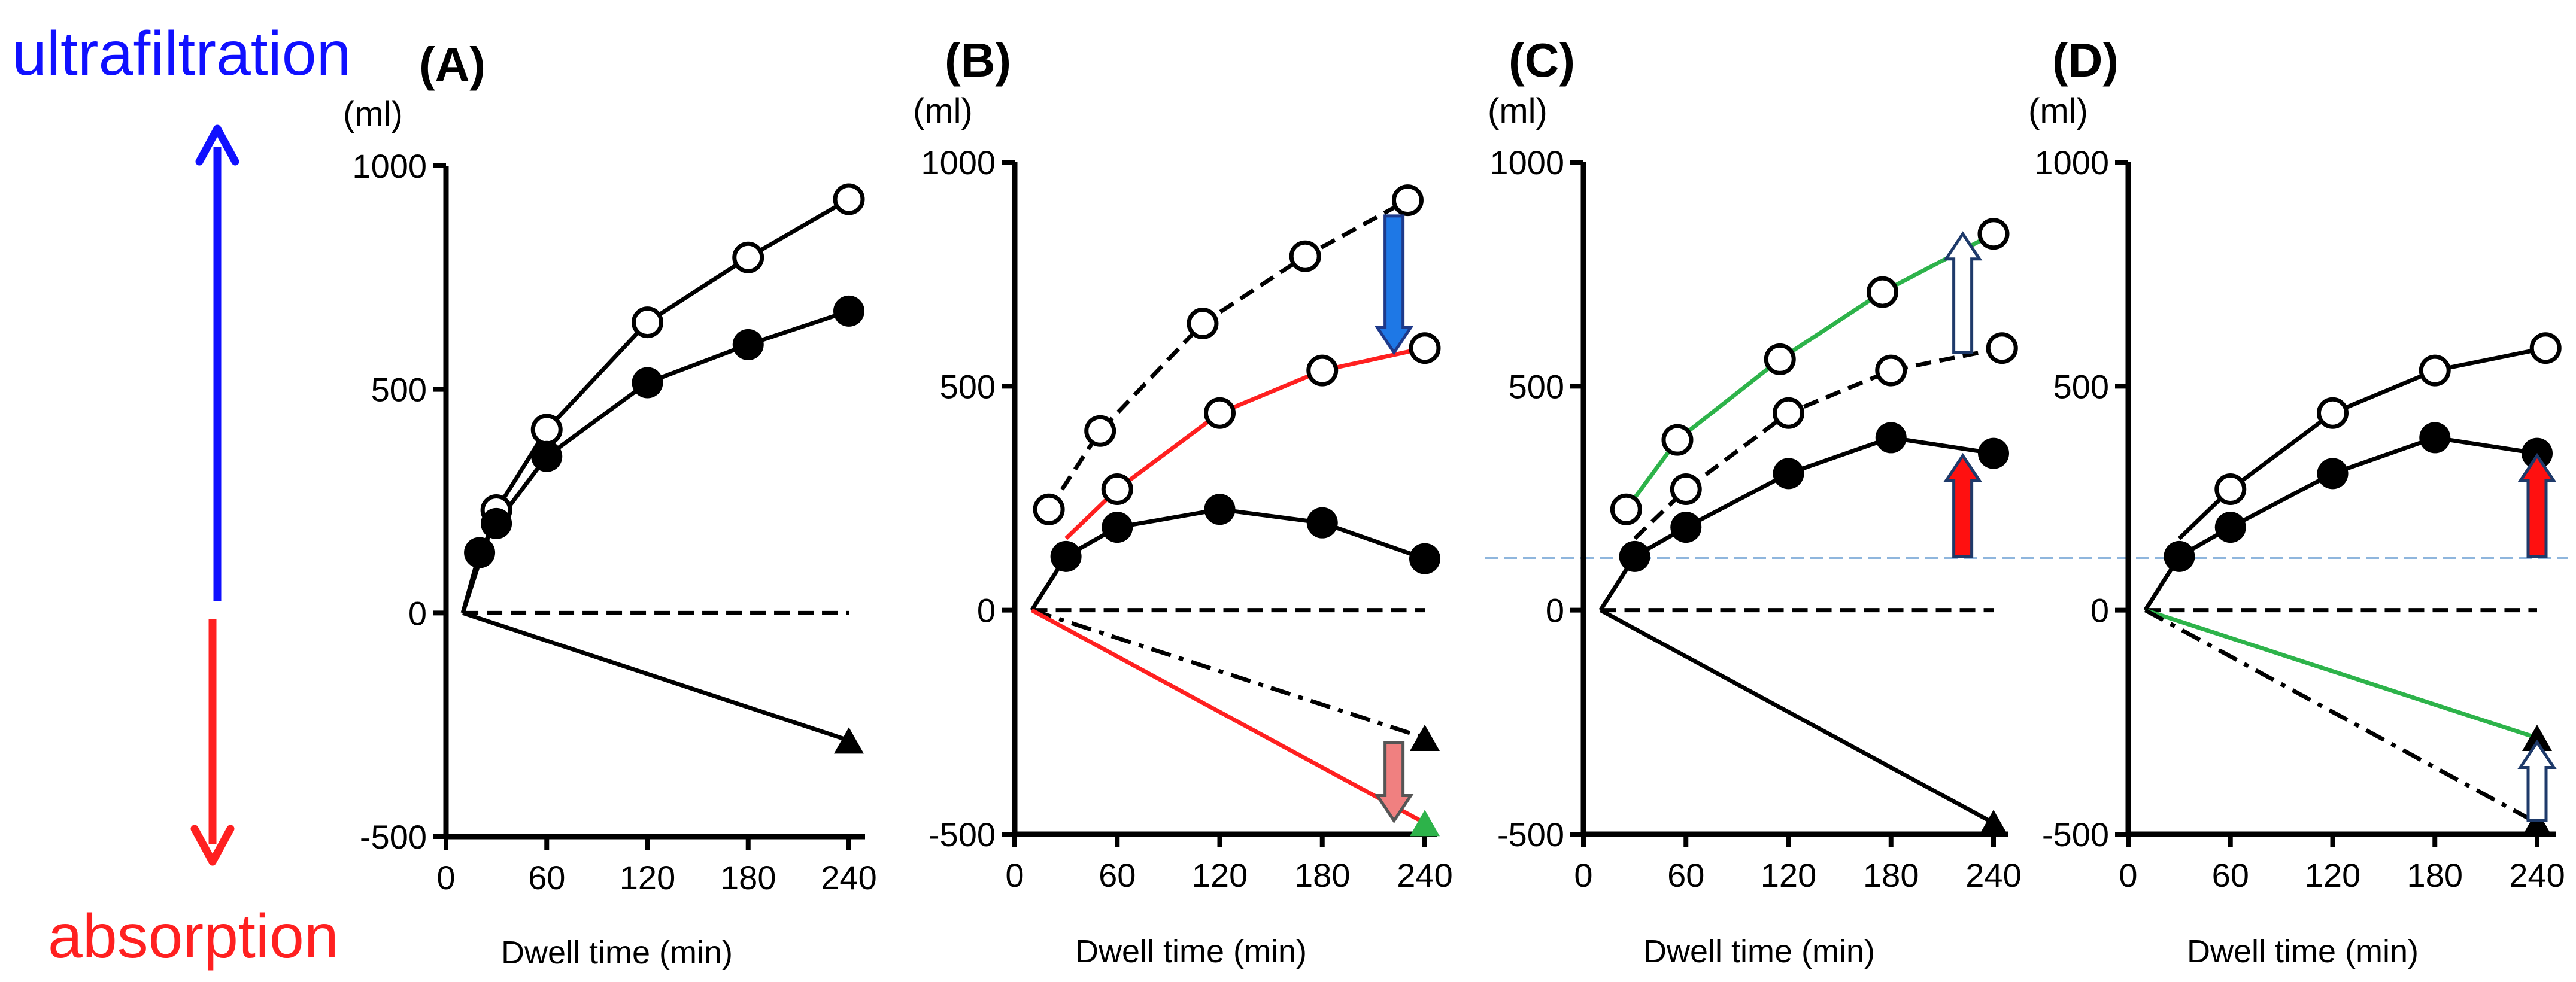  I want to click on absorption-label: absorption, so click(193, 937).